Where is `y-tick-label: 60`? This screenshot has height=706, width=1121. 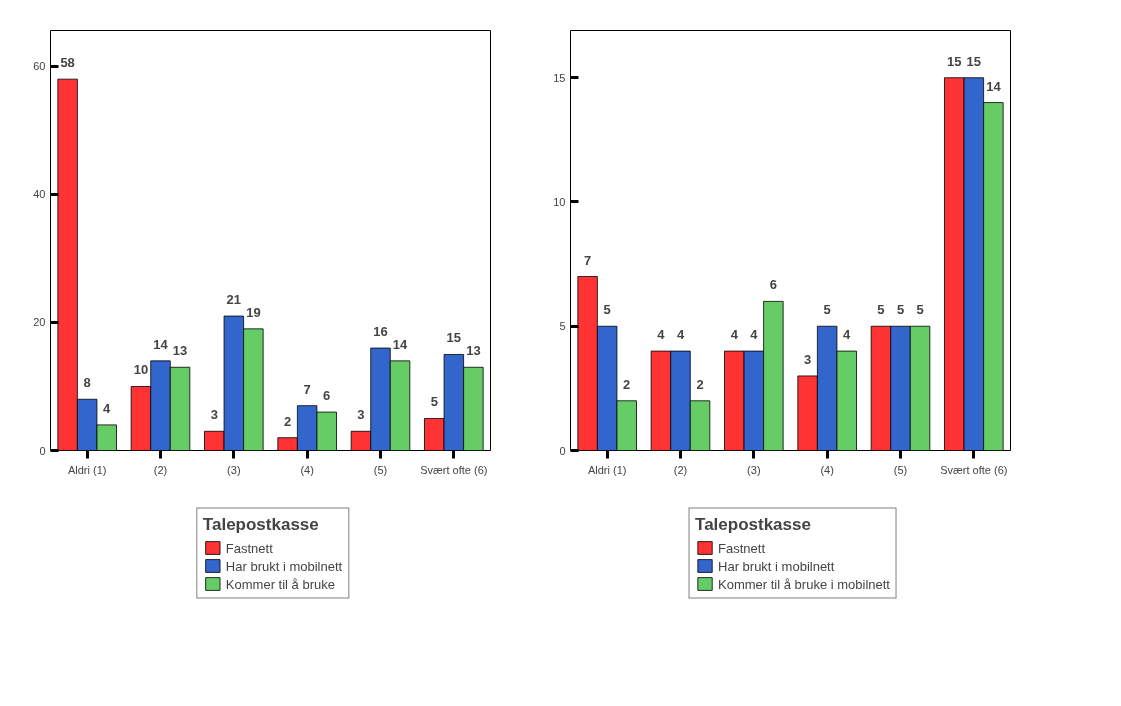
y-tick-label: 60 is located at coordinates (39, 66).